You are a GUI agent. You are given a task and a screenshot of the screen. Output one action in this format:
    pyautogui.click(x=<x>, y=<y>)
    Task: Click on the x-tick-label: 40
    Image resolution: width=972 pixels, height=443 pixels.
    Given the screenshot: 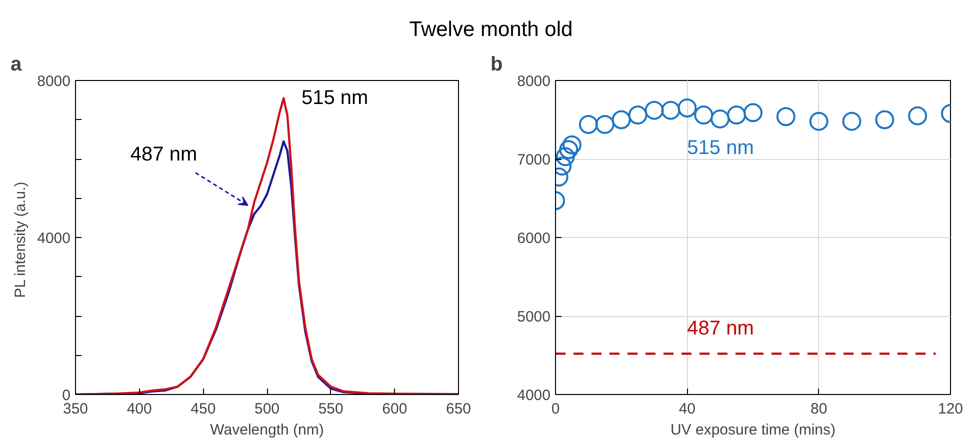 What is the action you would take?
    pyautogui.click(x=687, y=409)
    